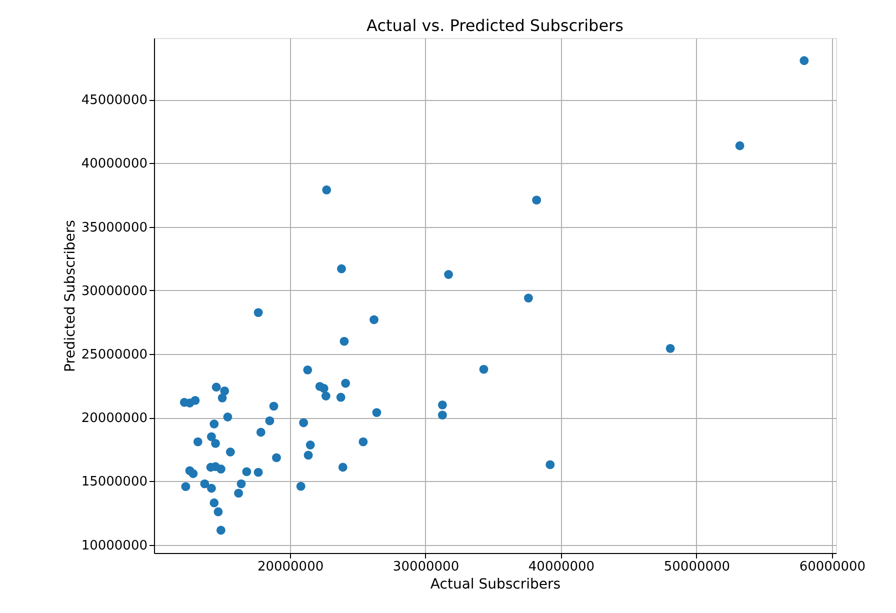 The height and width of the screenshot is (613, 896). Describe the element at coordinates (426, 567) in the screenshot. I see `x-tick-label: 30000000` at that location.